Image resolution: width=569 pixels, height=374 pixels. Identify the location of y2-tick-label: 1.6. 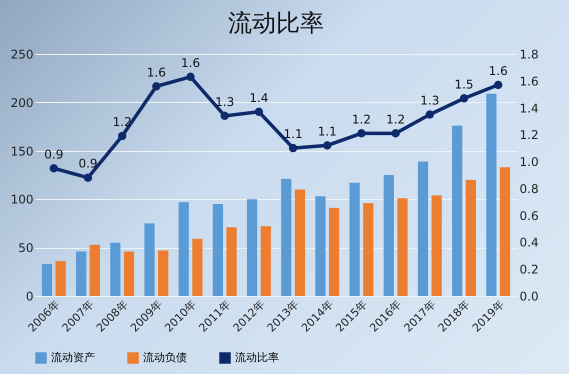
(529, 81).